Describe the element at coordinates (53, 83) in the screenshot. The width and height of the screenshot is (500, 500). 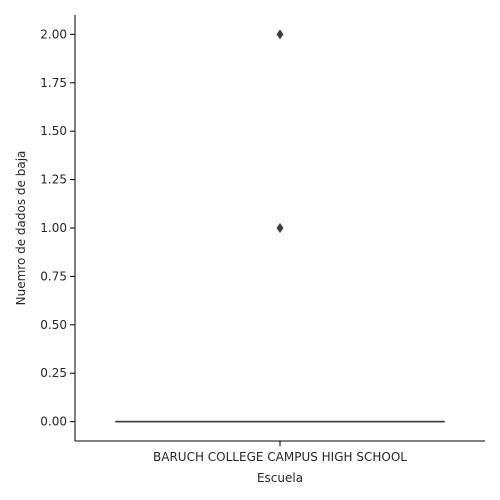
I see `y-tick-label: 1.75` at that location.